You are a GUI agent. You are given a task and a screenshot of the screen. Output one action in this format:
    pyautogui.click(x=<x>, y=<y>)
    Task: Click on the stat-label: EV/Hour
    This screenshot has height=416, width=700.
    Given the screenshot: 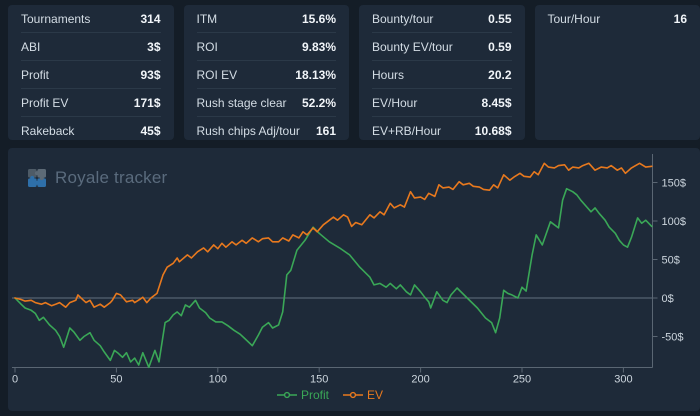 What is the action you would take?
    pyautogui.click(x=395, y=102)
    